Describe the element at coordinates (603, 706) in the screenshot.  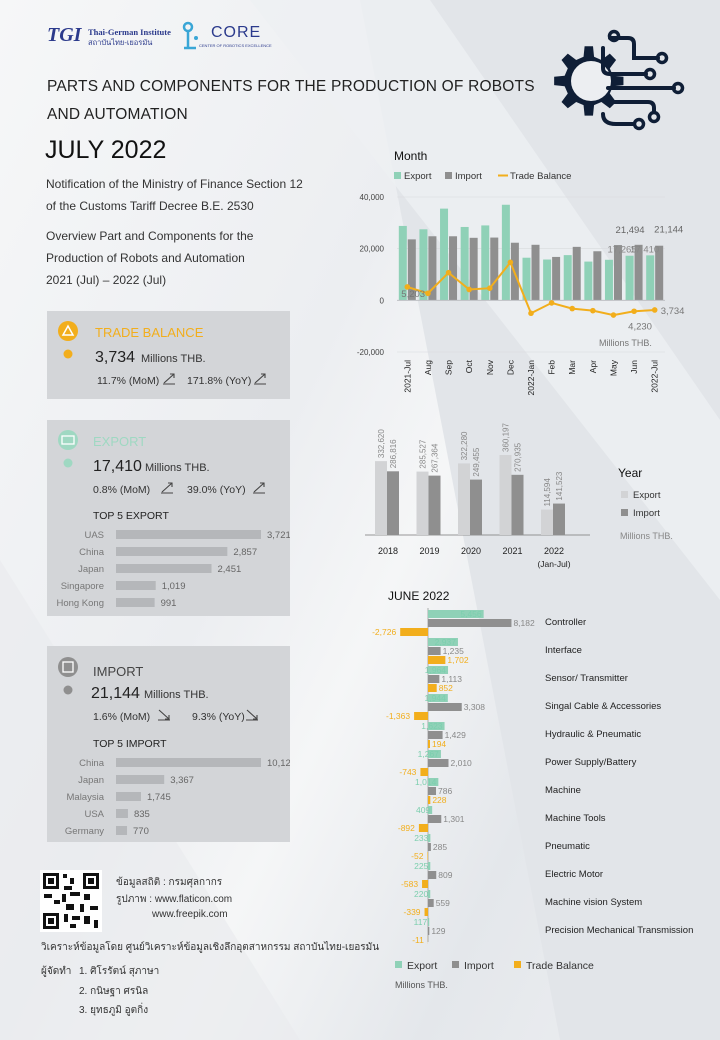
I see `category-label: Singal Cable & Accessories` at that location.